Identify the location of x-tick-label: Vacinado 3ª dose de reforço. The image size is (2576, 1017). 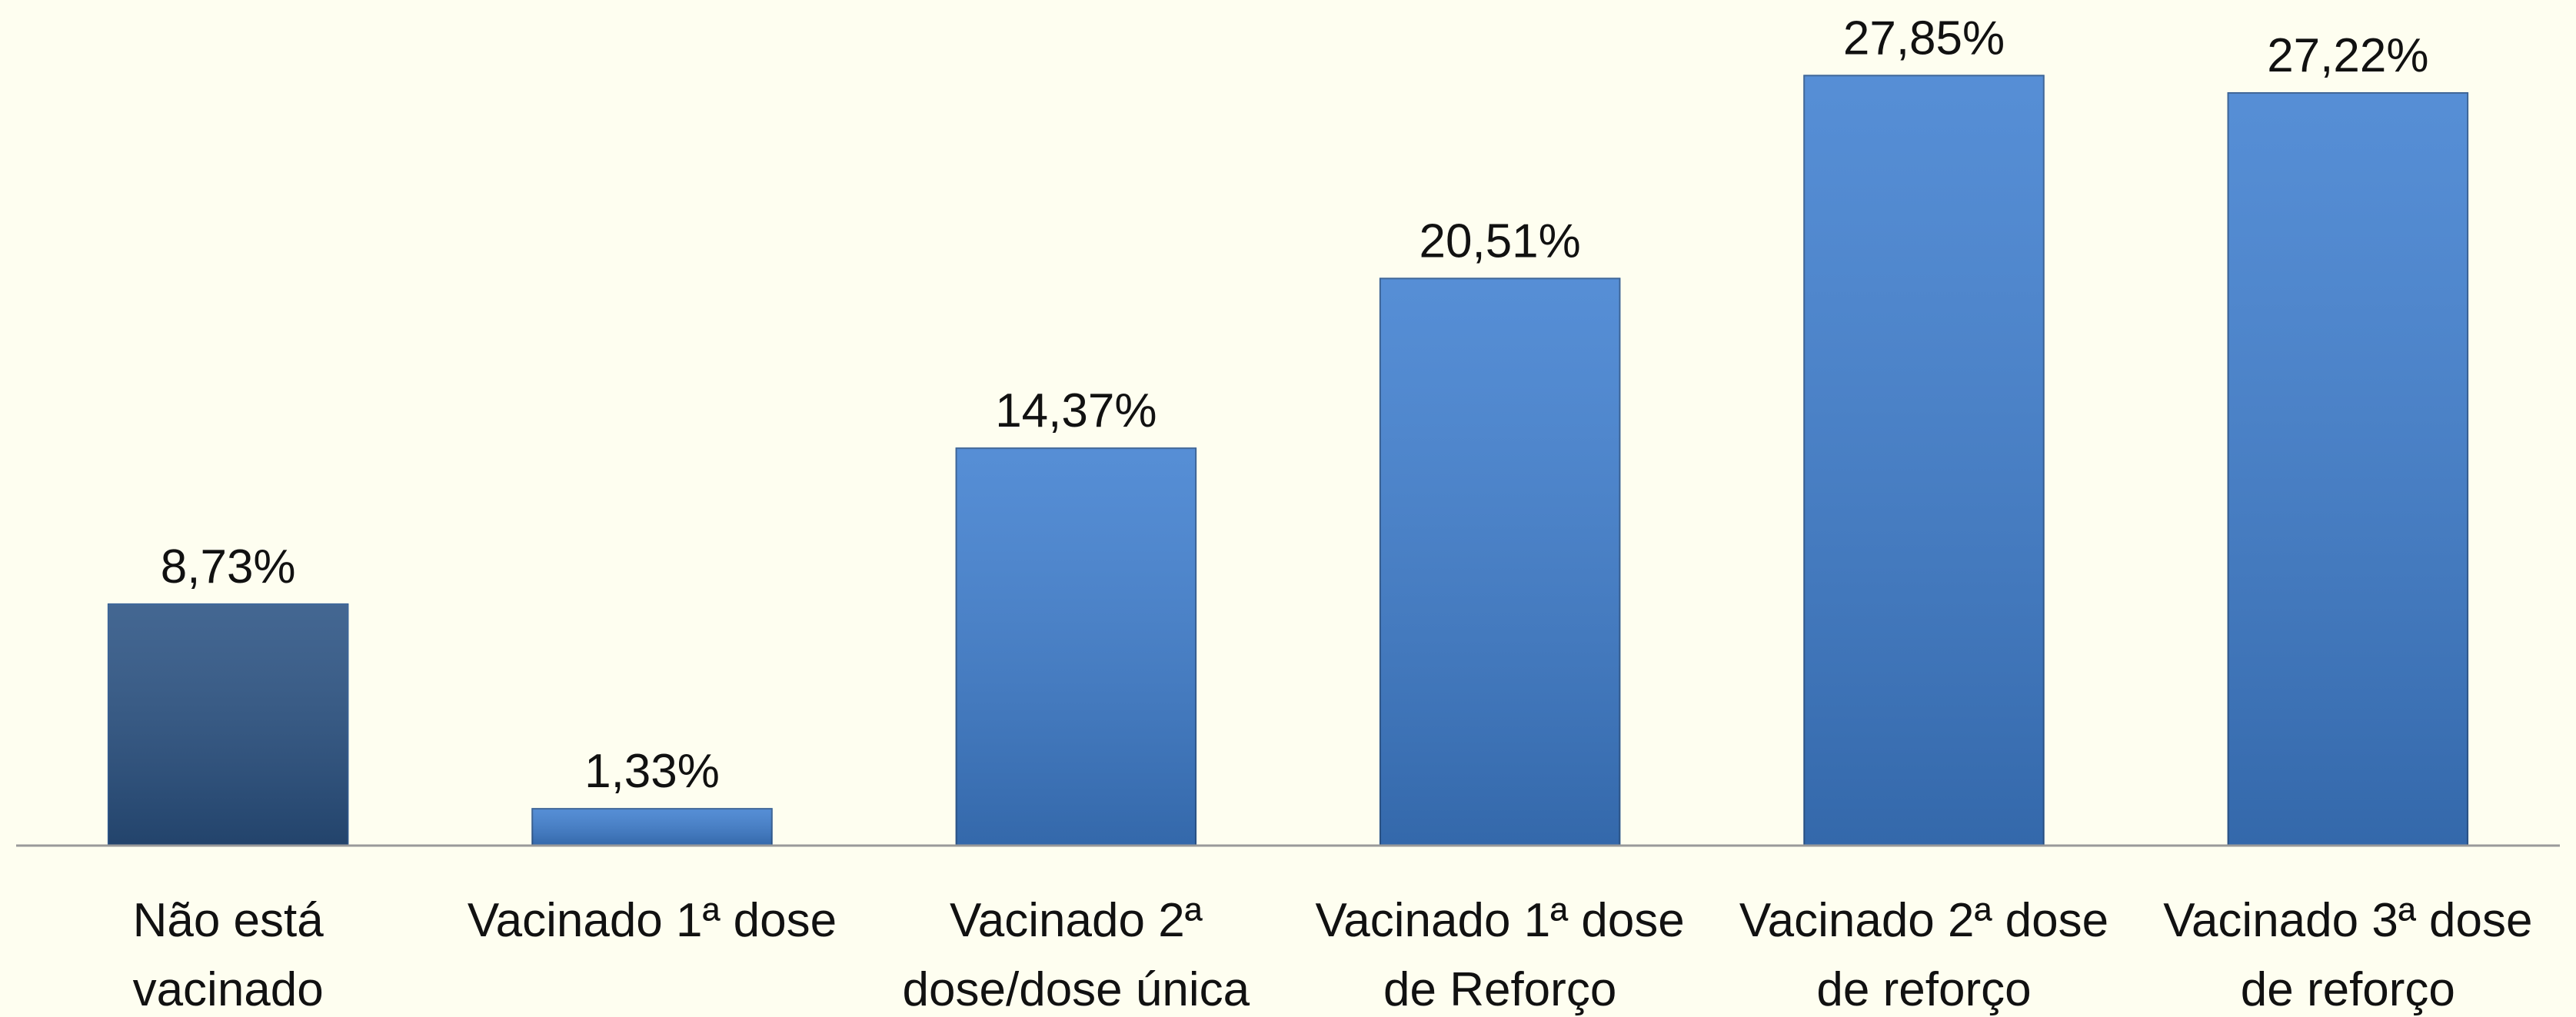
(2347, 955).